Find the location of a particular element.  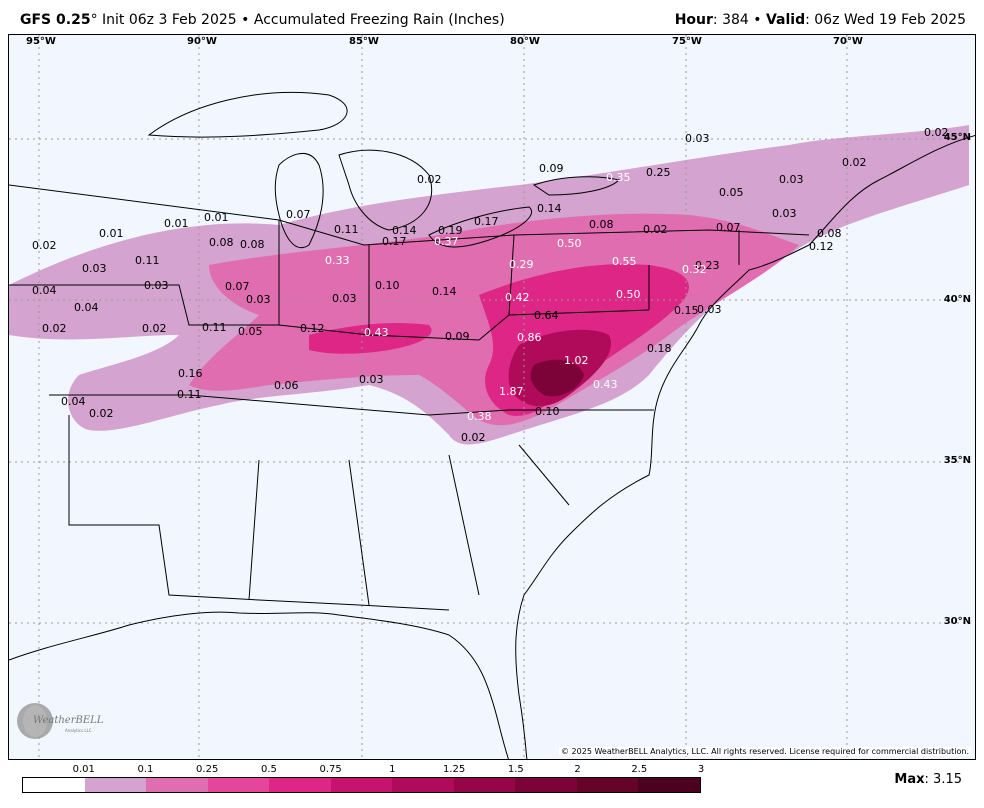

precip-value-label: 0.42 is located at coordinates (517, 297).